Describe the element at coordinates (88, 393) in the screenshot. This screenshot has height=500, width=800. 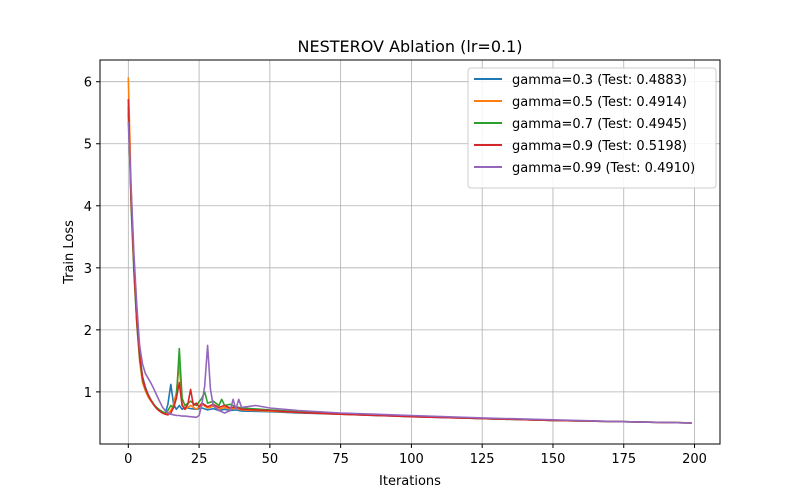
I see `y-tick-label: 1` at that location.